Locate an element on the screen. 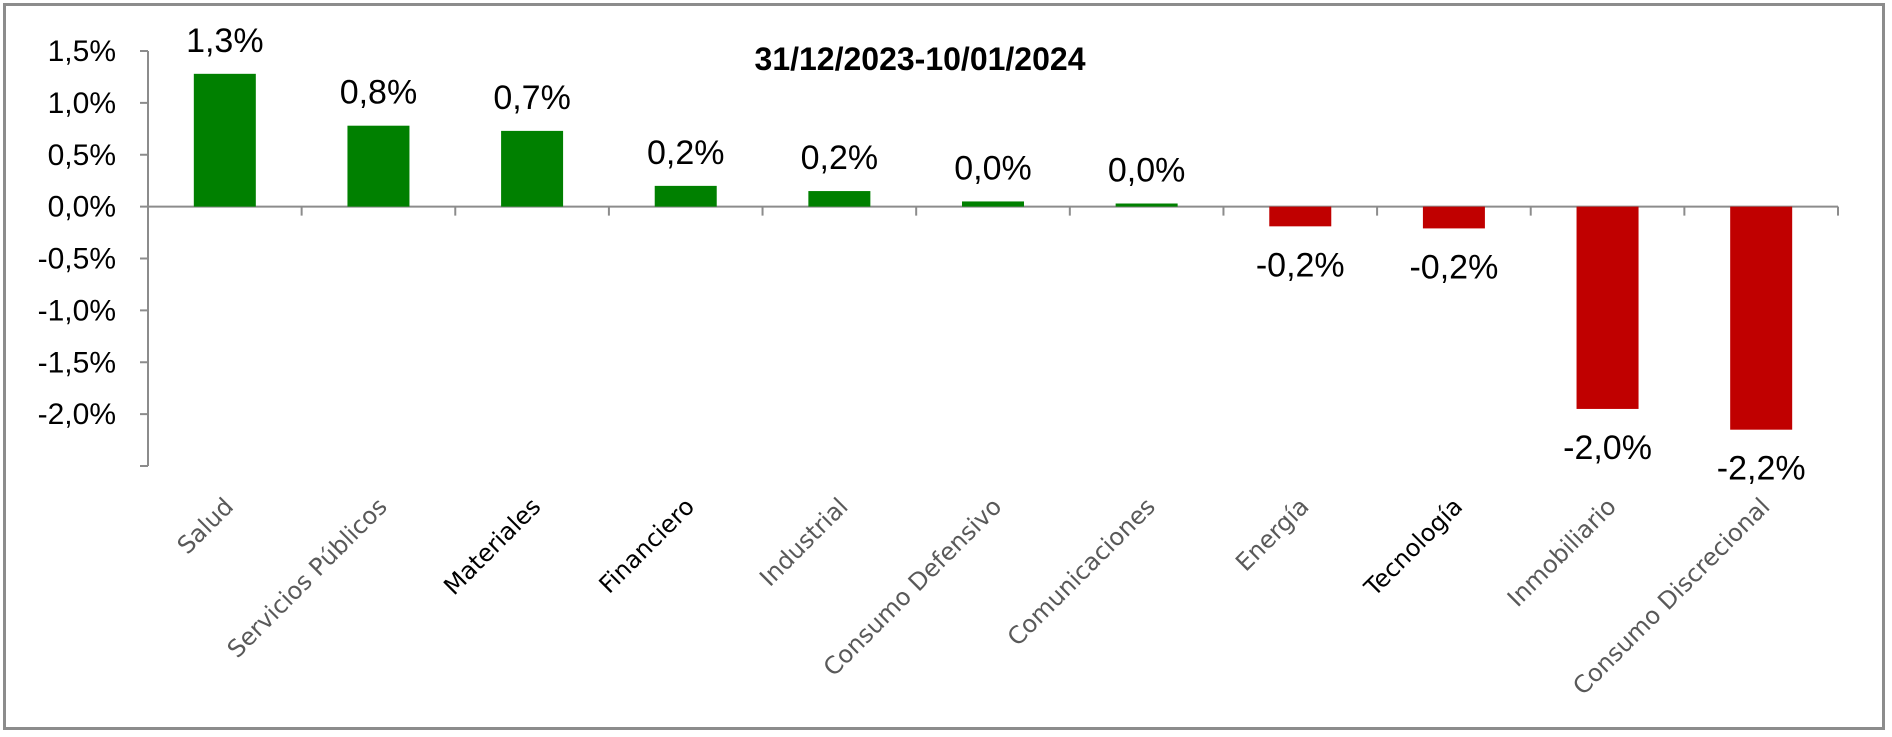  category-label: Industrial is located at coordinates (803, 541).